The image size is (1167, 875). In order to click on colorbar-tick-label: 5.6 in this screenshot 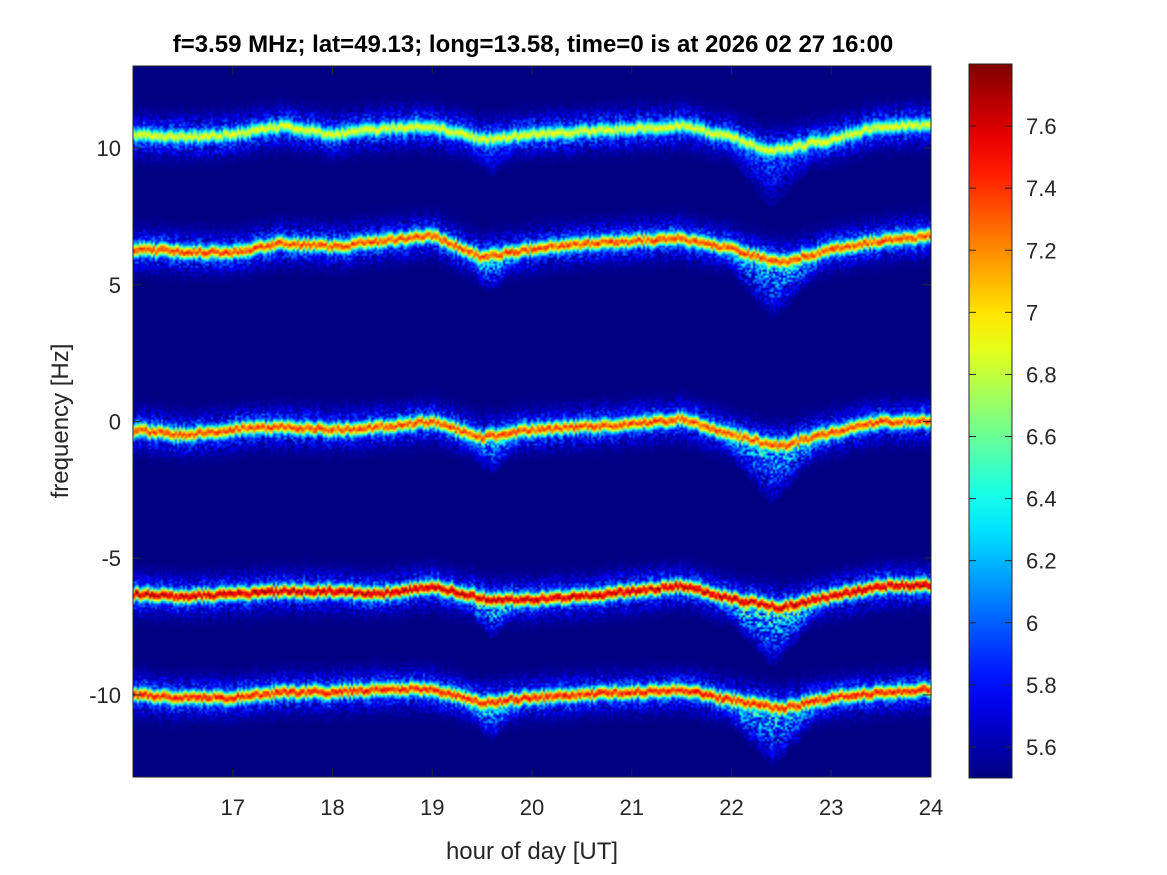, I will do `click(1041, 747)`.